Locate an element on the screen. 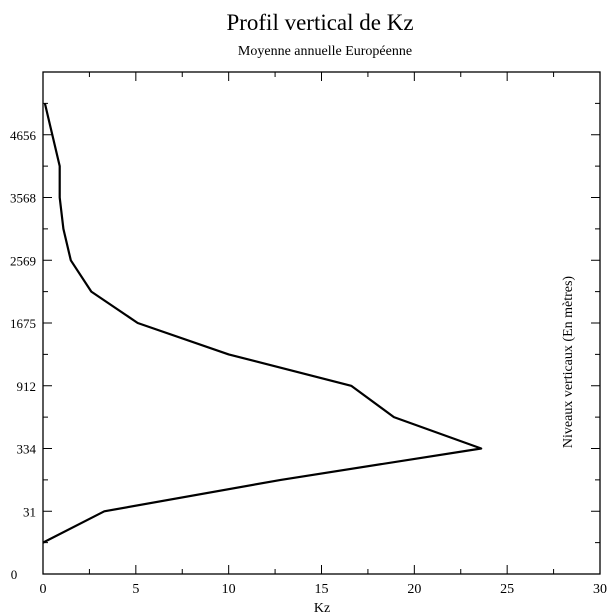 This screenshot has height=614, width=610. x-tick-labels: 0 5 10 15 20 25 30 is located at coordinates (324, 589).